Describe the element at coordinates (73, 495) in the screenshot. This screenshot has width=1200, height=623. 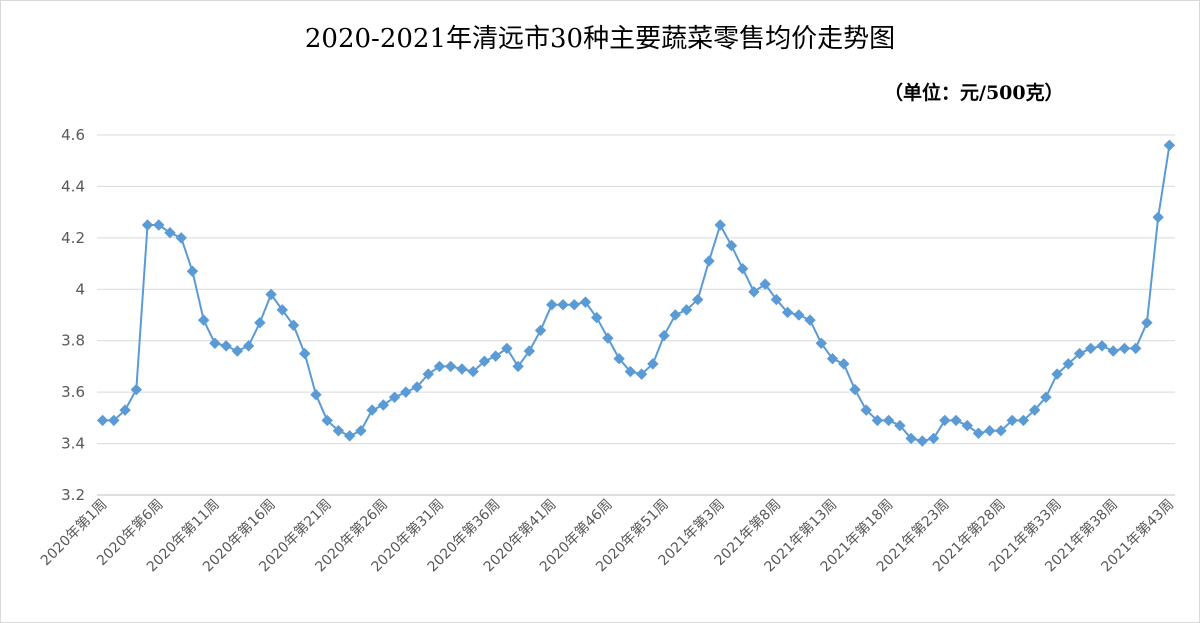
I see `y-tick-label: 3.2` at that location.